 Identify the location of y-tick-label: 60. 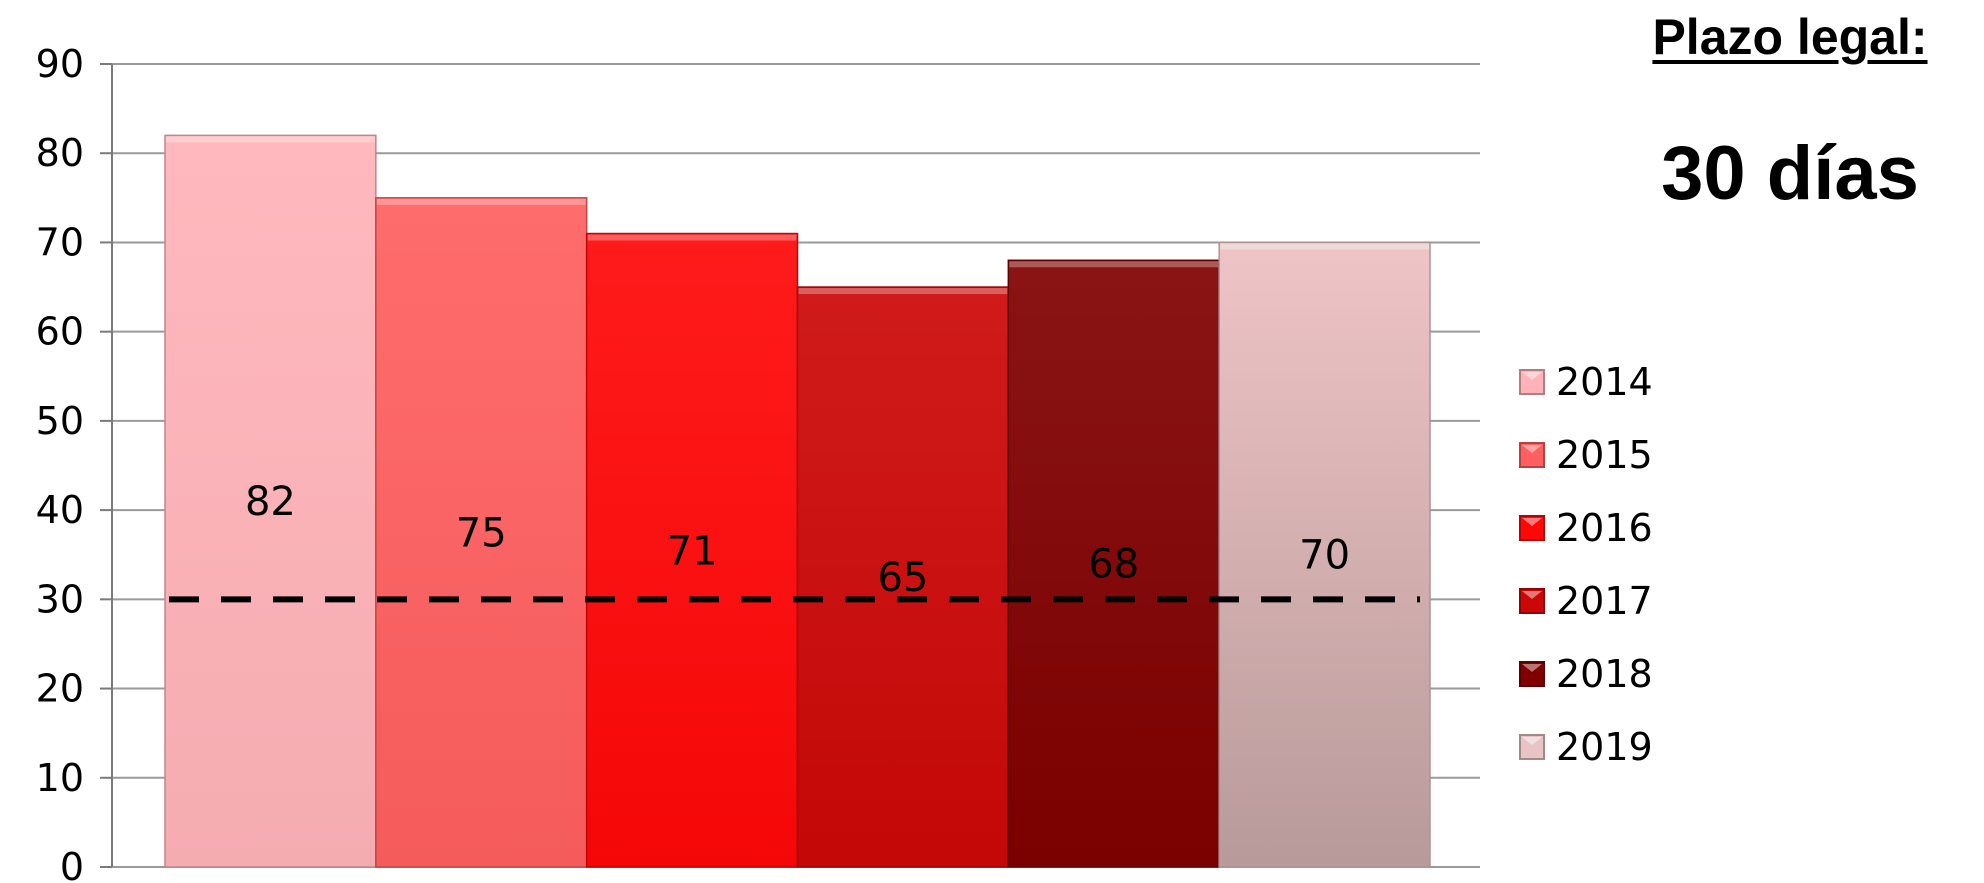
(60, 332).